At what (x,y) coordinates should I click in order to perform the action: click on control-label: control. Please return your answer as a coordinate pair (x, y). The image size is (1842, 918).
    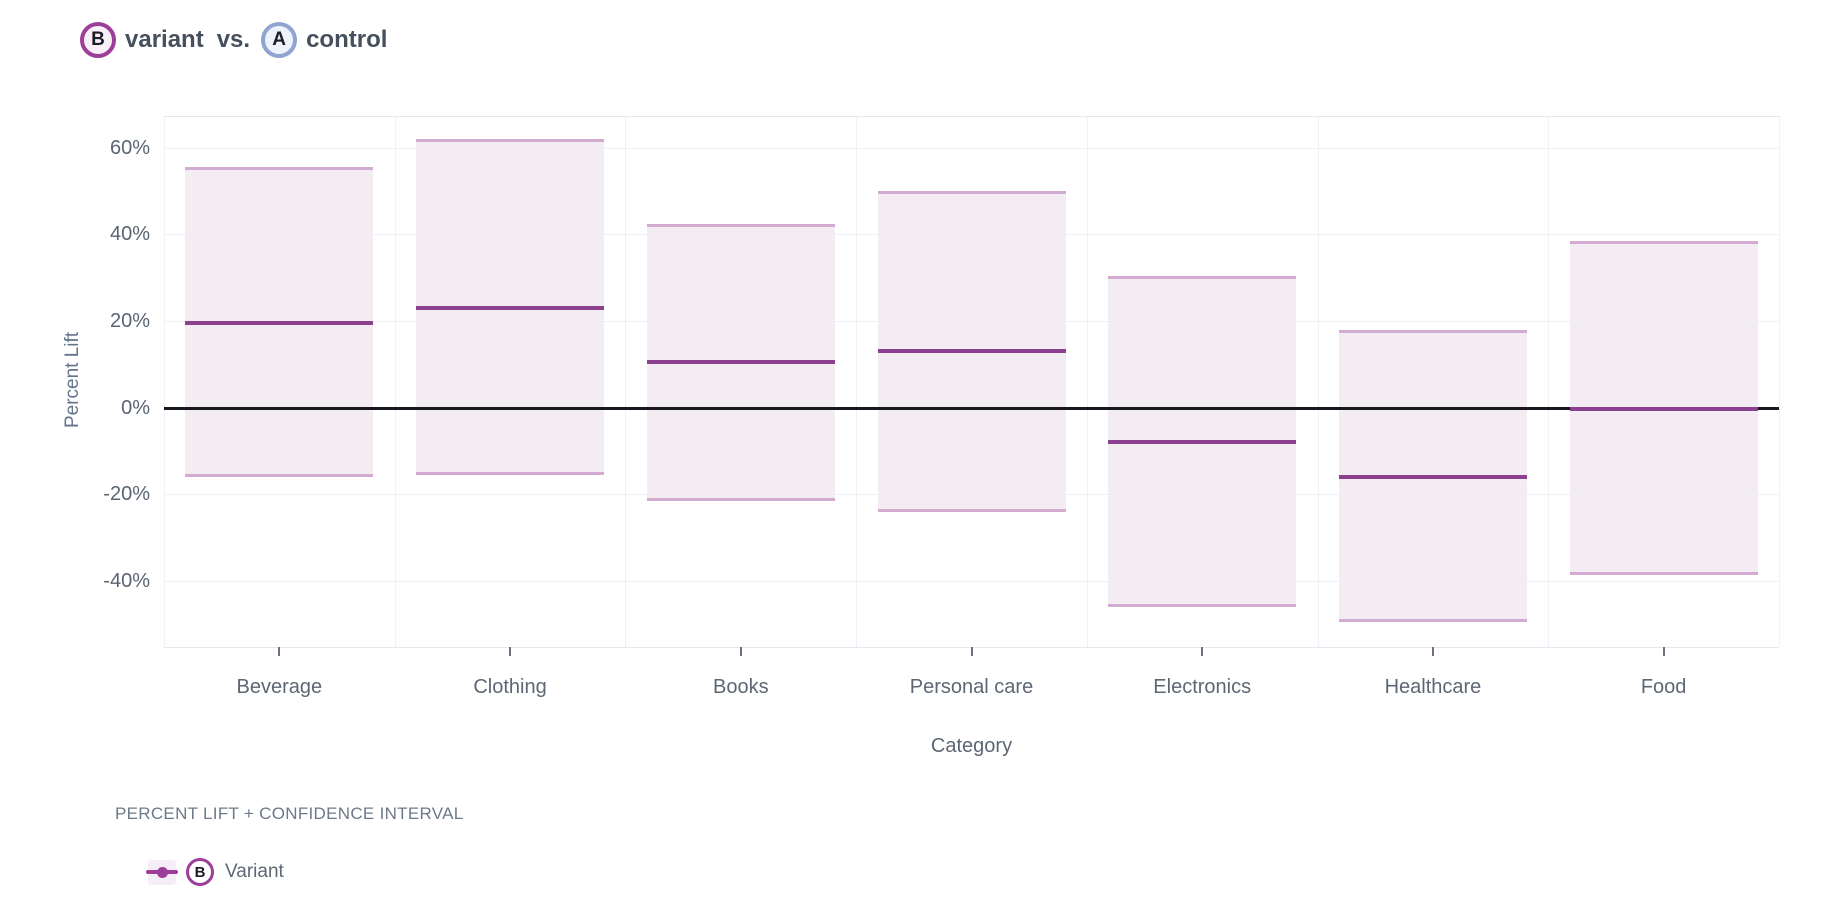
    Looking at the image, I should click on (347, 39).